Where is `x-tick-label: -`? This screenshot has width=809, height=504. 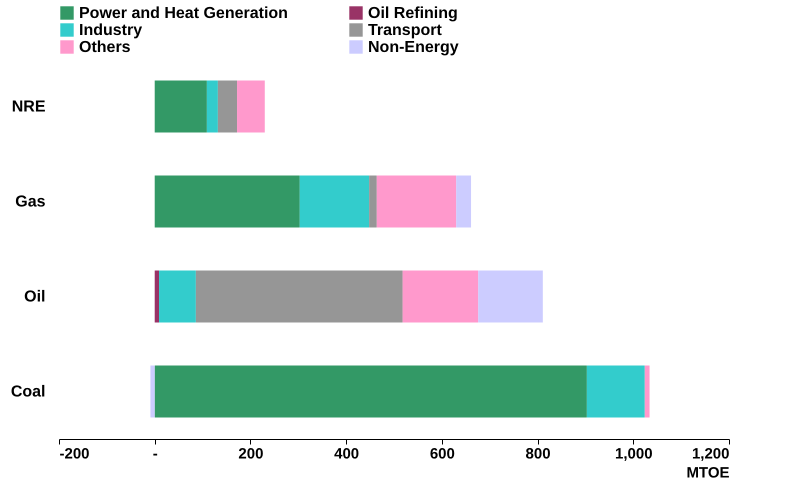 x-tick-label: - is located at coordinates (155, 454).